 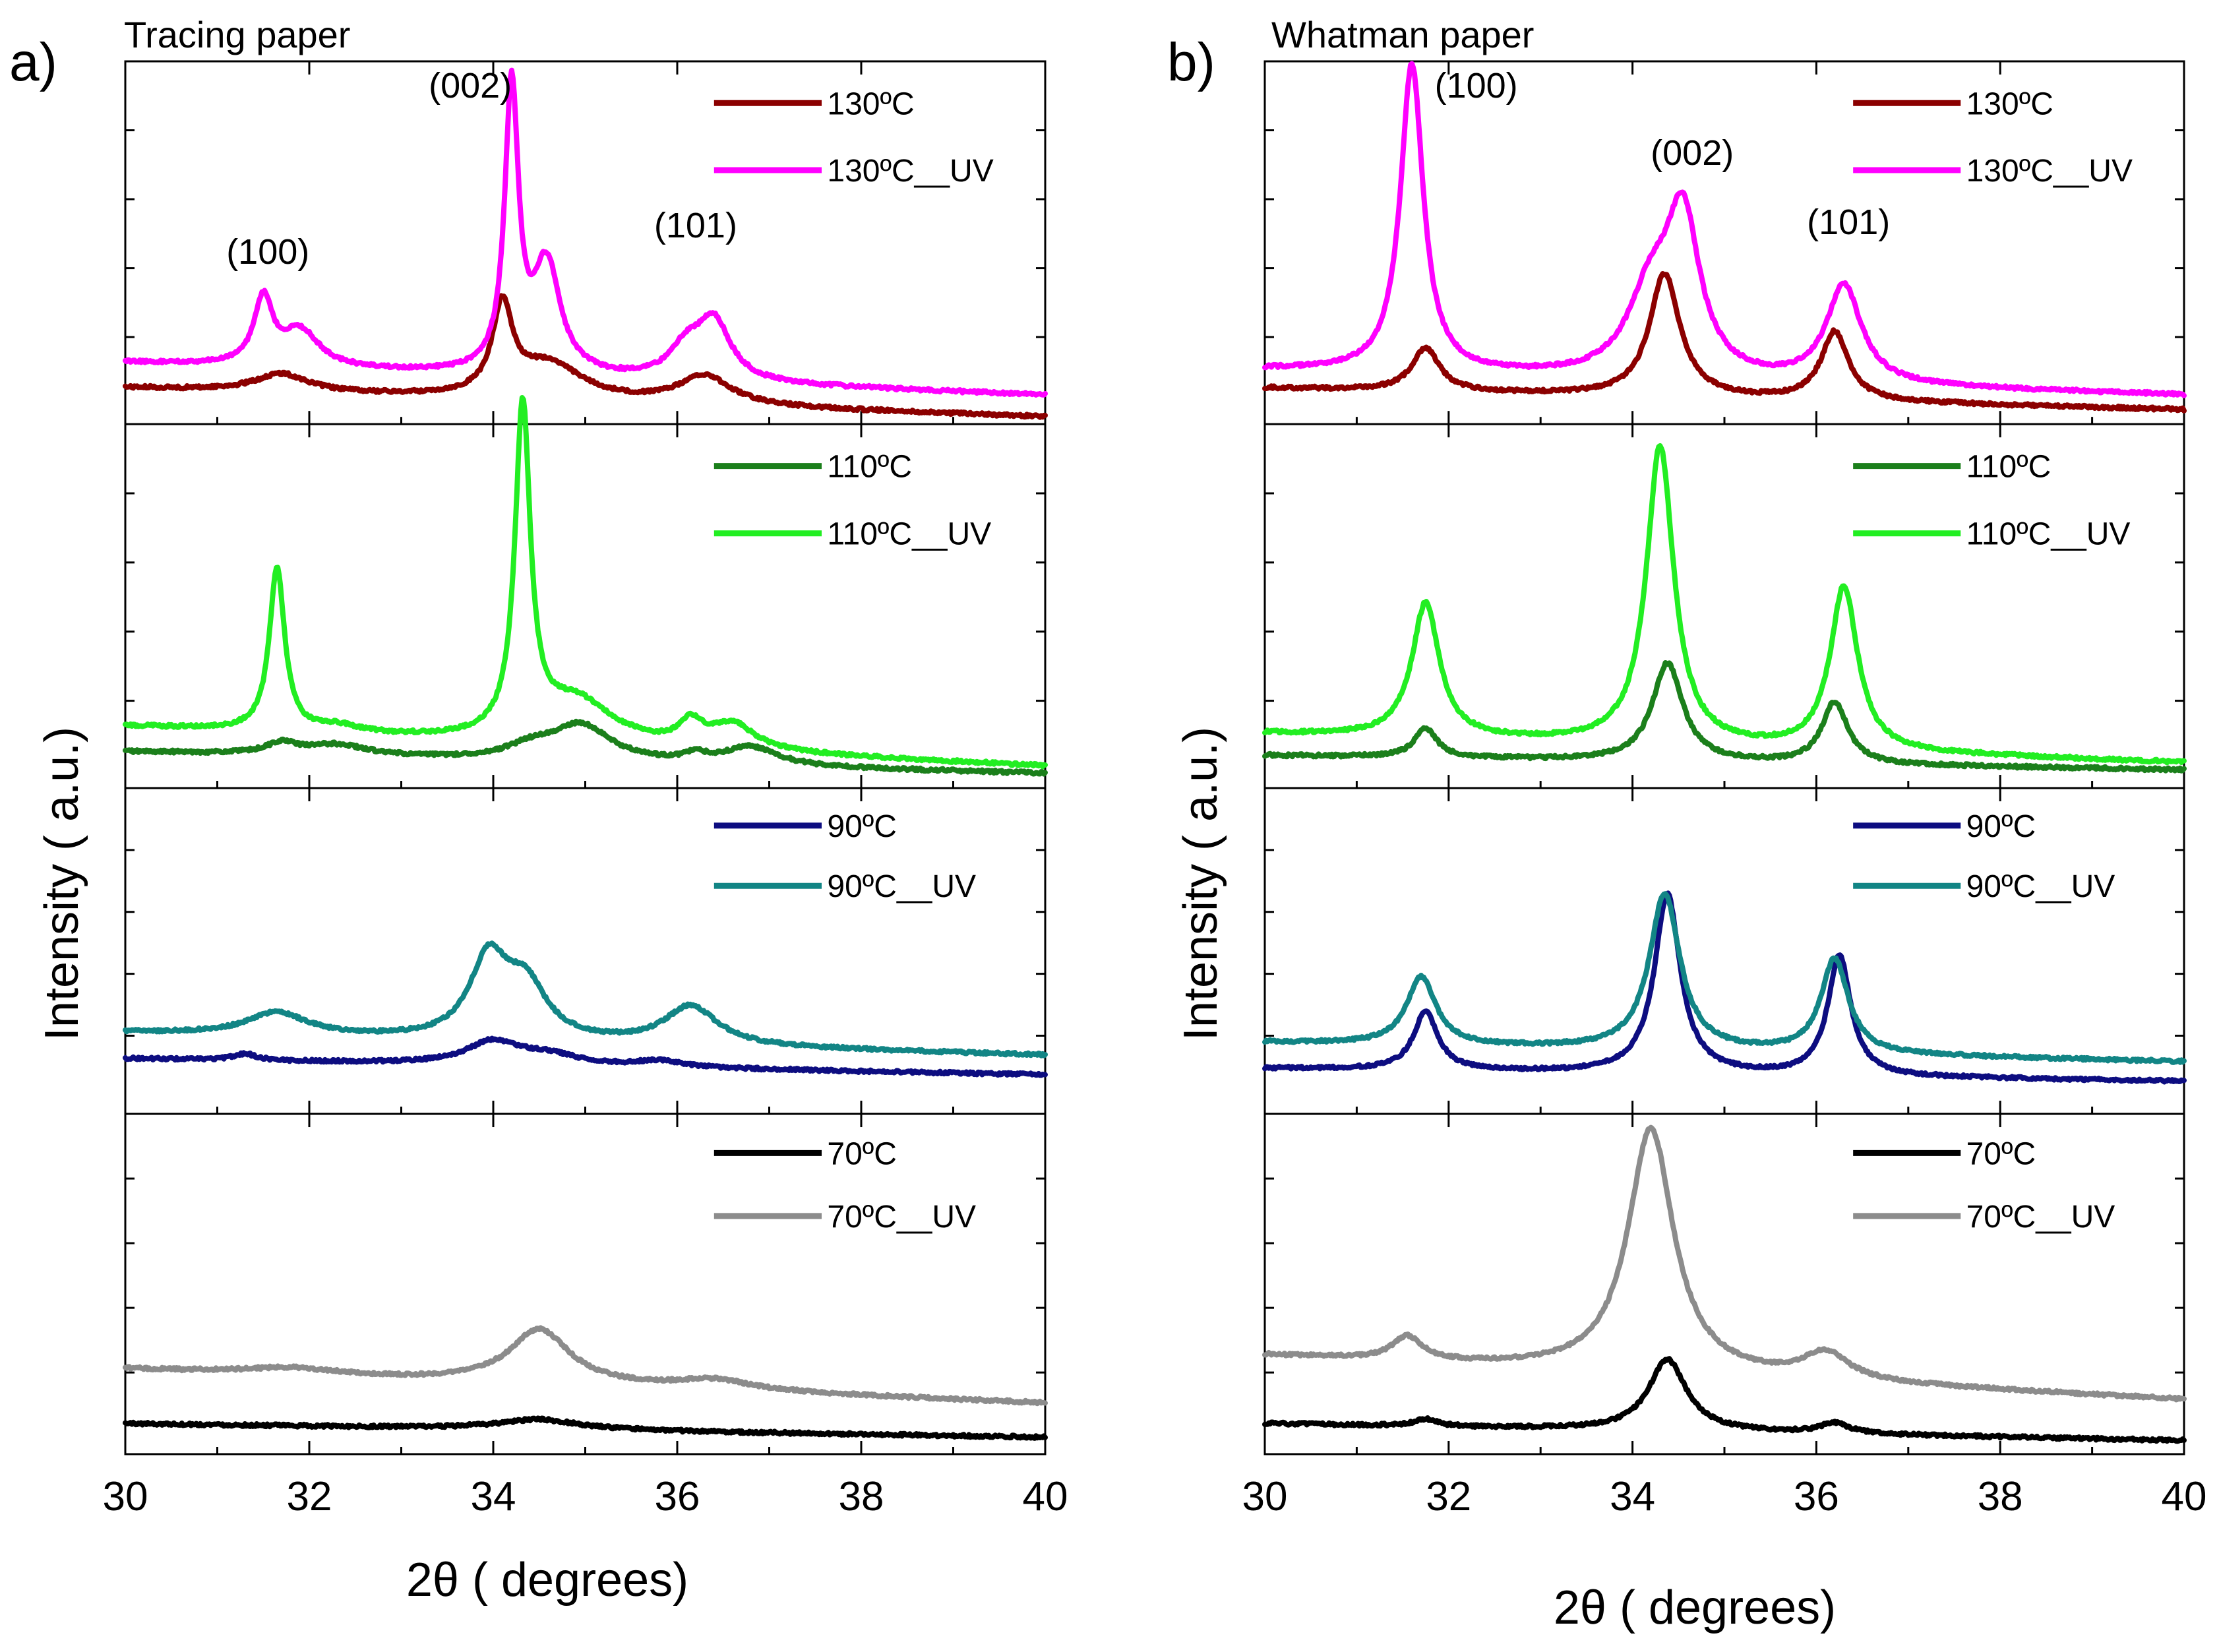 I want to click on panel-b-ylabel: Intensity ( a.u.), so click(x=1200, y=884).